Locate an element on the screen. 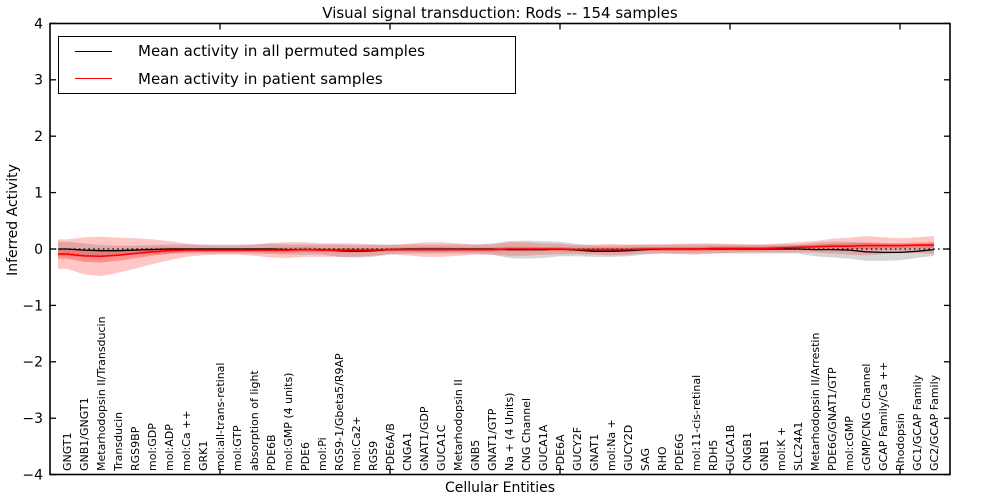 The width and height of the screenshot is (1000, 500). entity-label: PDE6G is located at coordinates (679, 452).